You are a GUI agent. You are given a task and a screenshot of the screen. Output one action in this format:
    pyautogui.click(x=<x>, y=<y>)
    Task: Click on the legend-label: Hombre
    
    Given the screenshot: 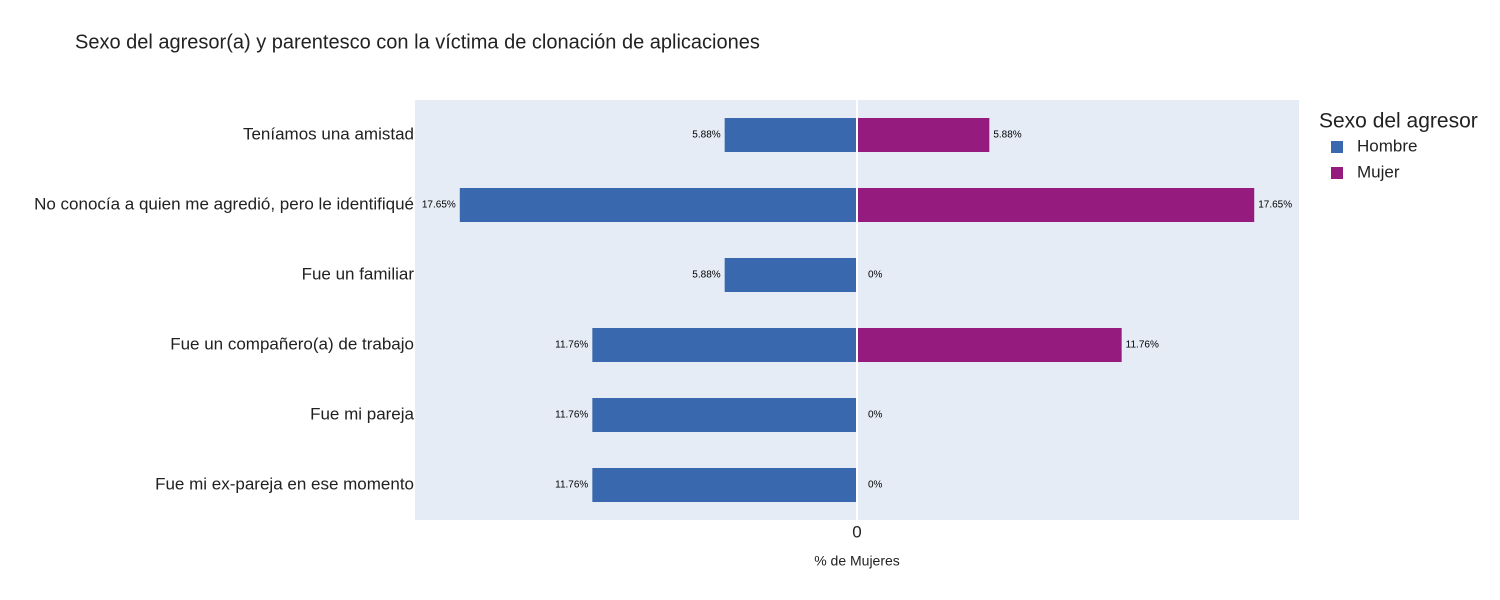 What is the action you would take?
    pyautogui.click(x=1387, y=145)
    